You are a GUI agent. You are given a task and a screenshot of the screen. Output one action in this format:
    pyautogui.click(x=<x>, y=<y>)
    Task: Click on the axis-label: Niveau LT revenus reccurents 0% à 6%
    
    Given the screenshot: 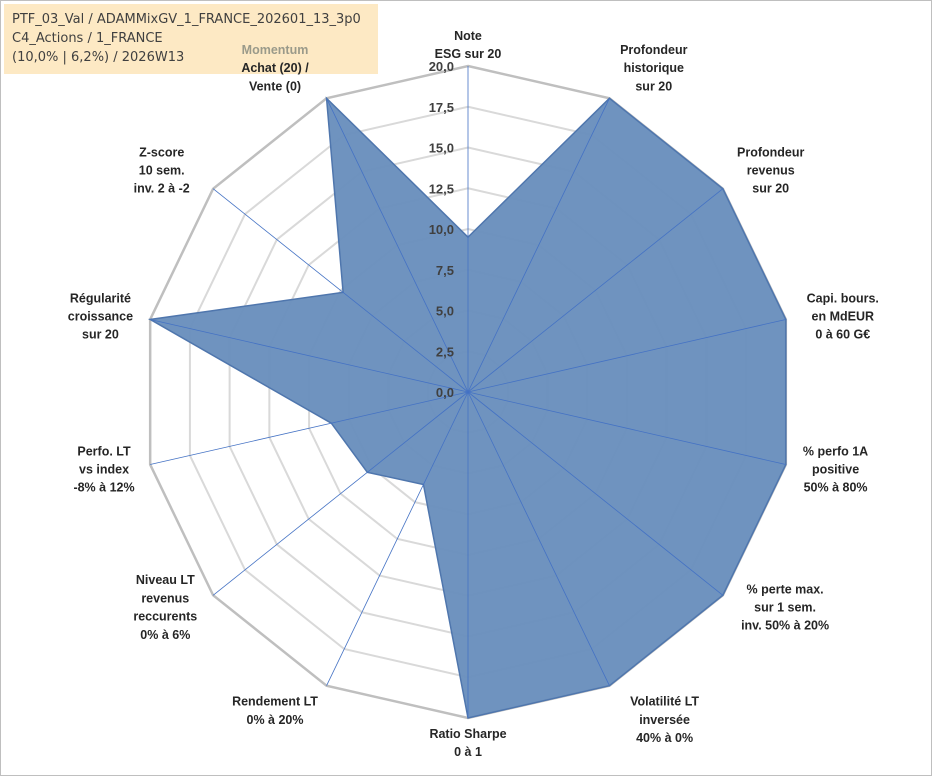 What is the action you would take?
    pyautogui.click(x=165, y=607)
    